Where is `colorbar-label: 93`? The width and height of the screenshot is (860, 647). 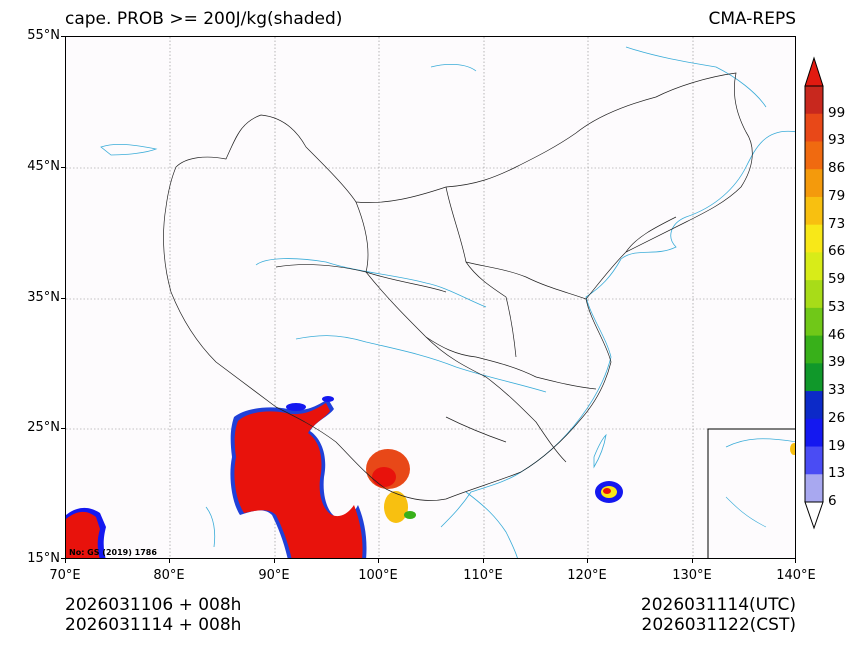
colorbar-label: 93 is located at coordinates (837, 140).